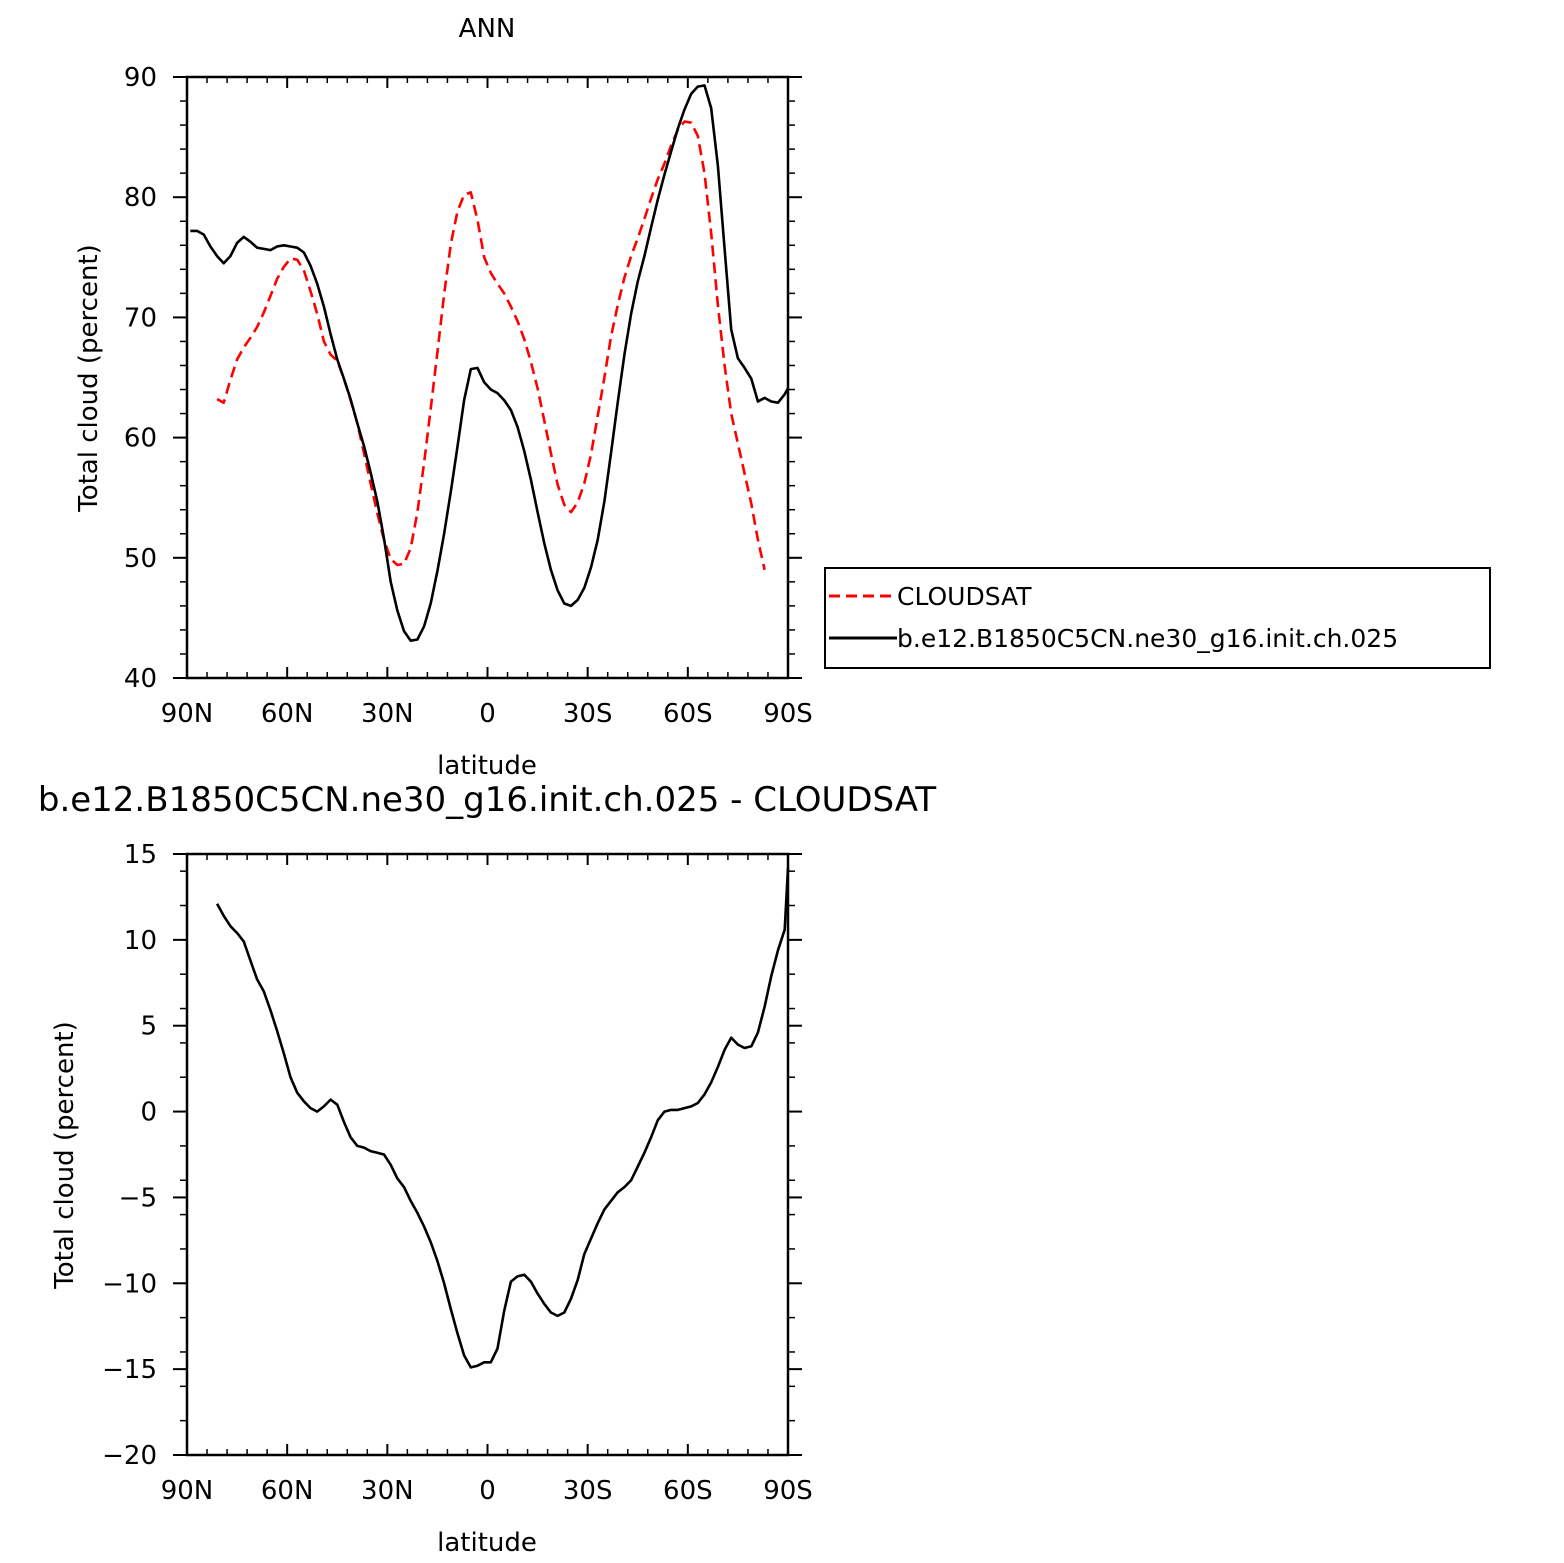 The image size is (1564, 1563). Describe the element at coordinates (487, 1543) in the screenshot. I see `bottom-x-axis-label: latitude` at that location.